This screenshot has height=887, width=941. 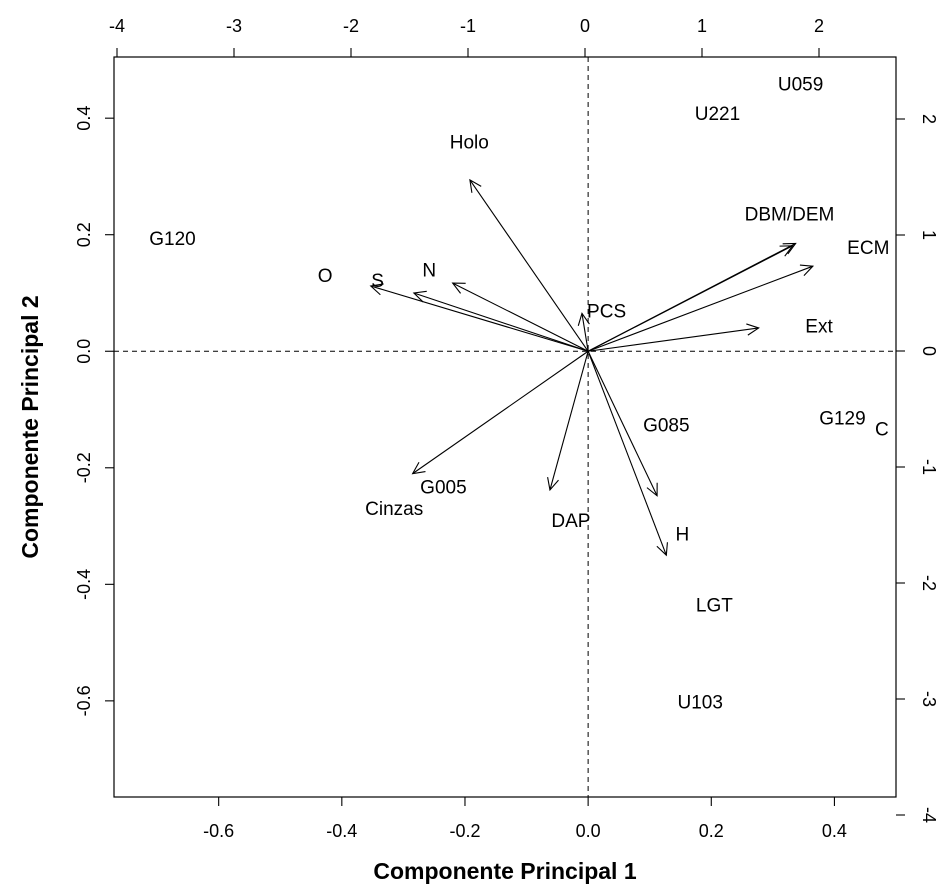 What do you see at coordinates (218, 831) in the screenshot?
I see `x-tick-label: -0.6` at bounding box center [218, 831].